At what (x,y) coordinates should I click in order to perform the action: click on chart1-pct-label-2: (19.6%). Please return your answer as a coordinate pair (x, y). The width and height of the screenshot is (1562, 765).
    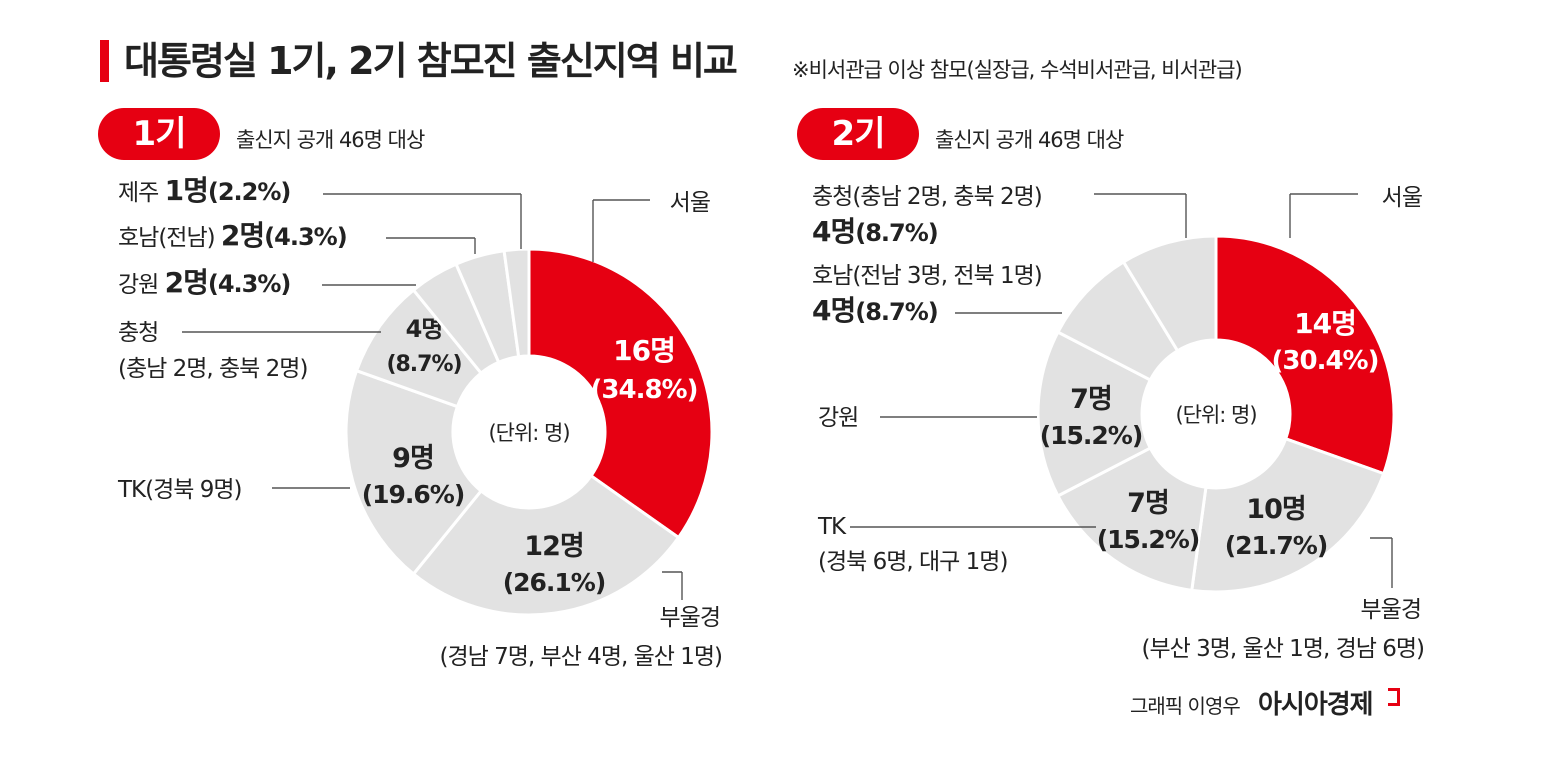
    Looking at the image, I should click on (413, 494).